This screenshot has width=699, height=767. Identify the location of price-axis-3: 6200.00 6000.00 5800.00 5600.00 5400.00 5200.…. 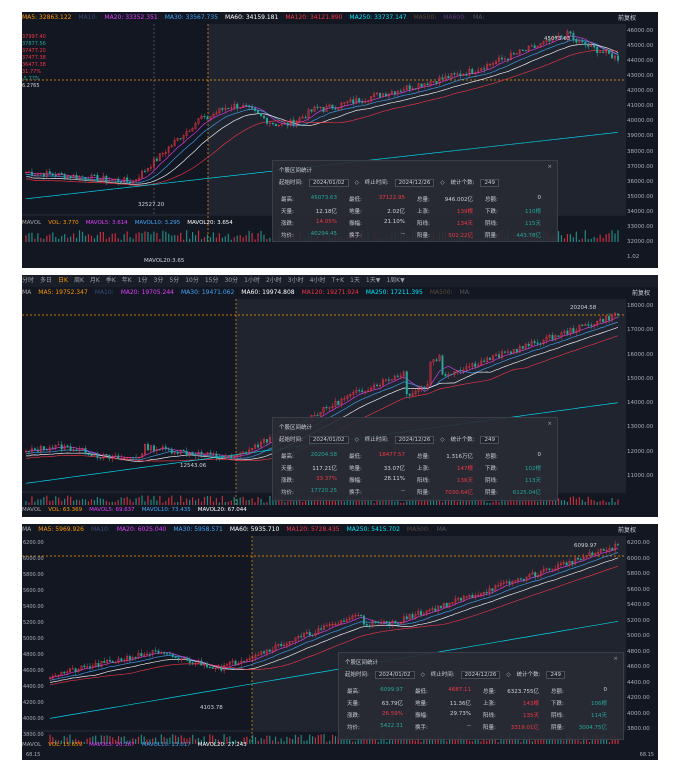
(641, 640).